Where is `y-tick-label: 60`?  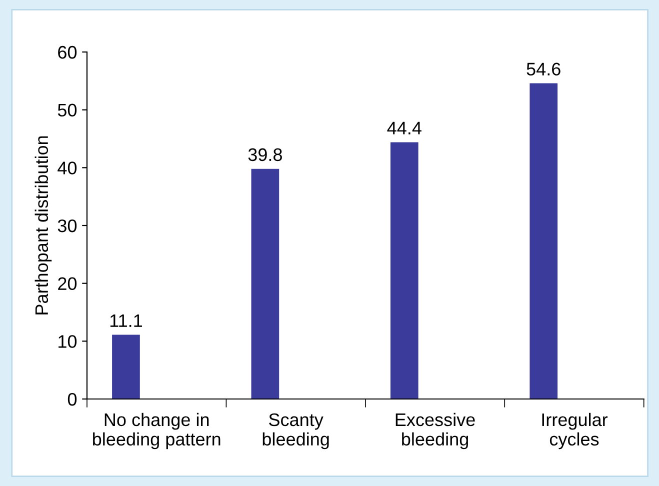 y-tick-label: 60 is located at coordinates (67, 52).